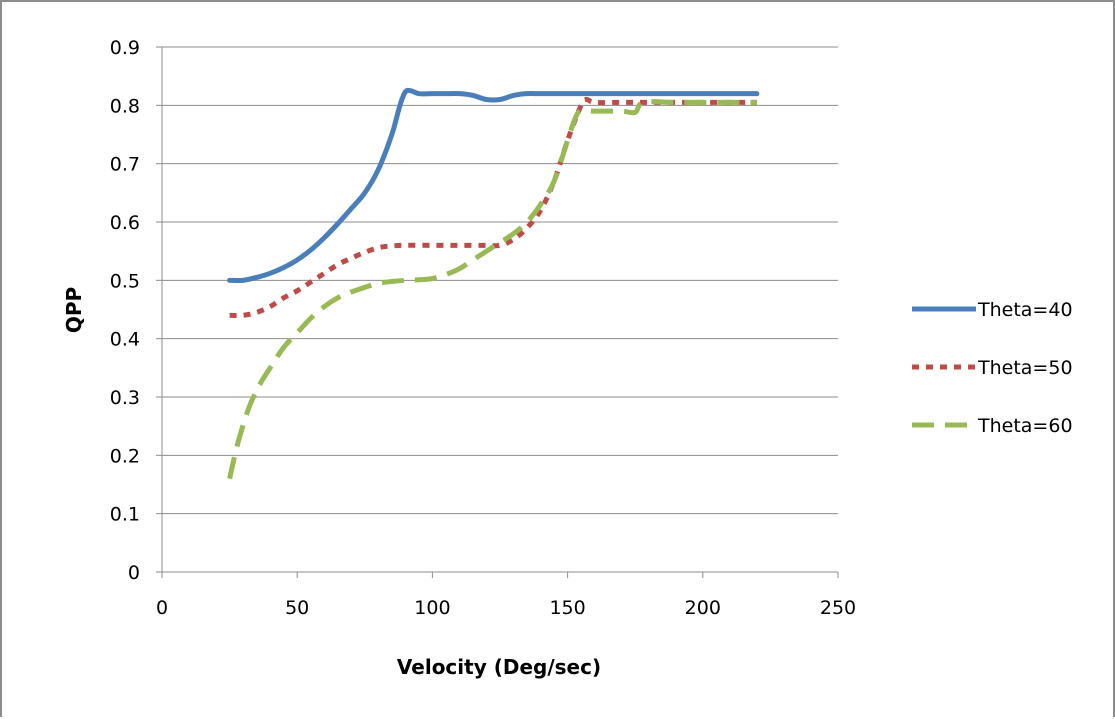  I want to click on y-tick-label: 0.5, so click(125, 281).